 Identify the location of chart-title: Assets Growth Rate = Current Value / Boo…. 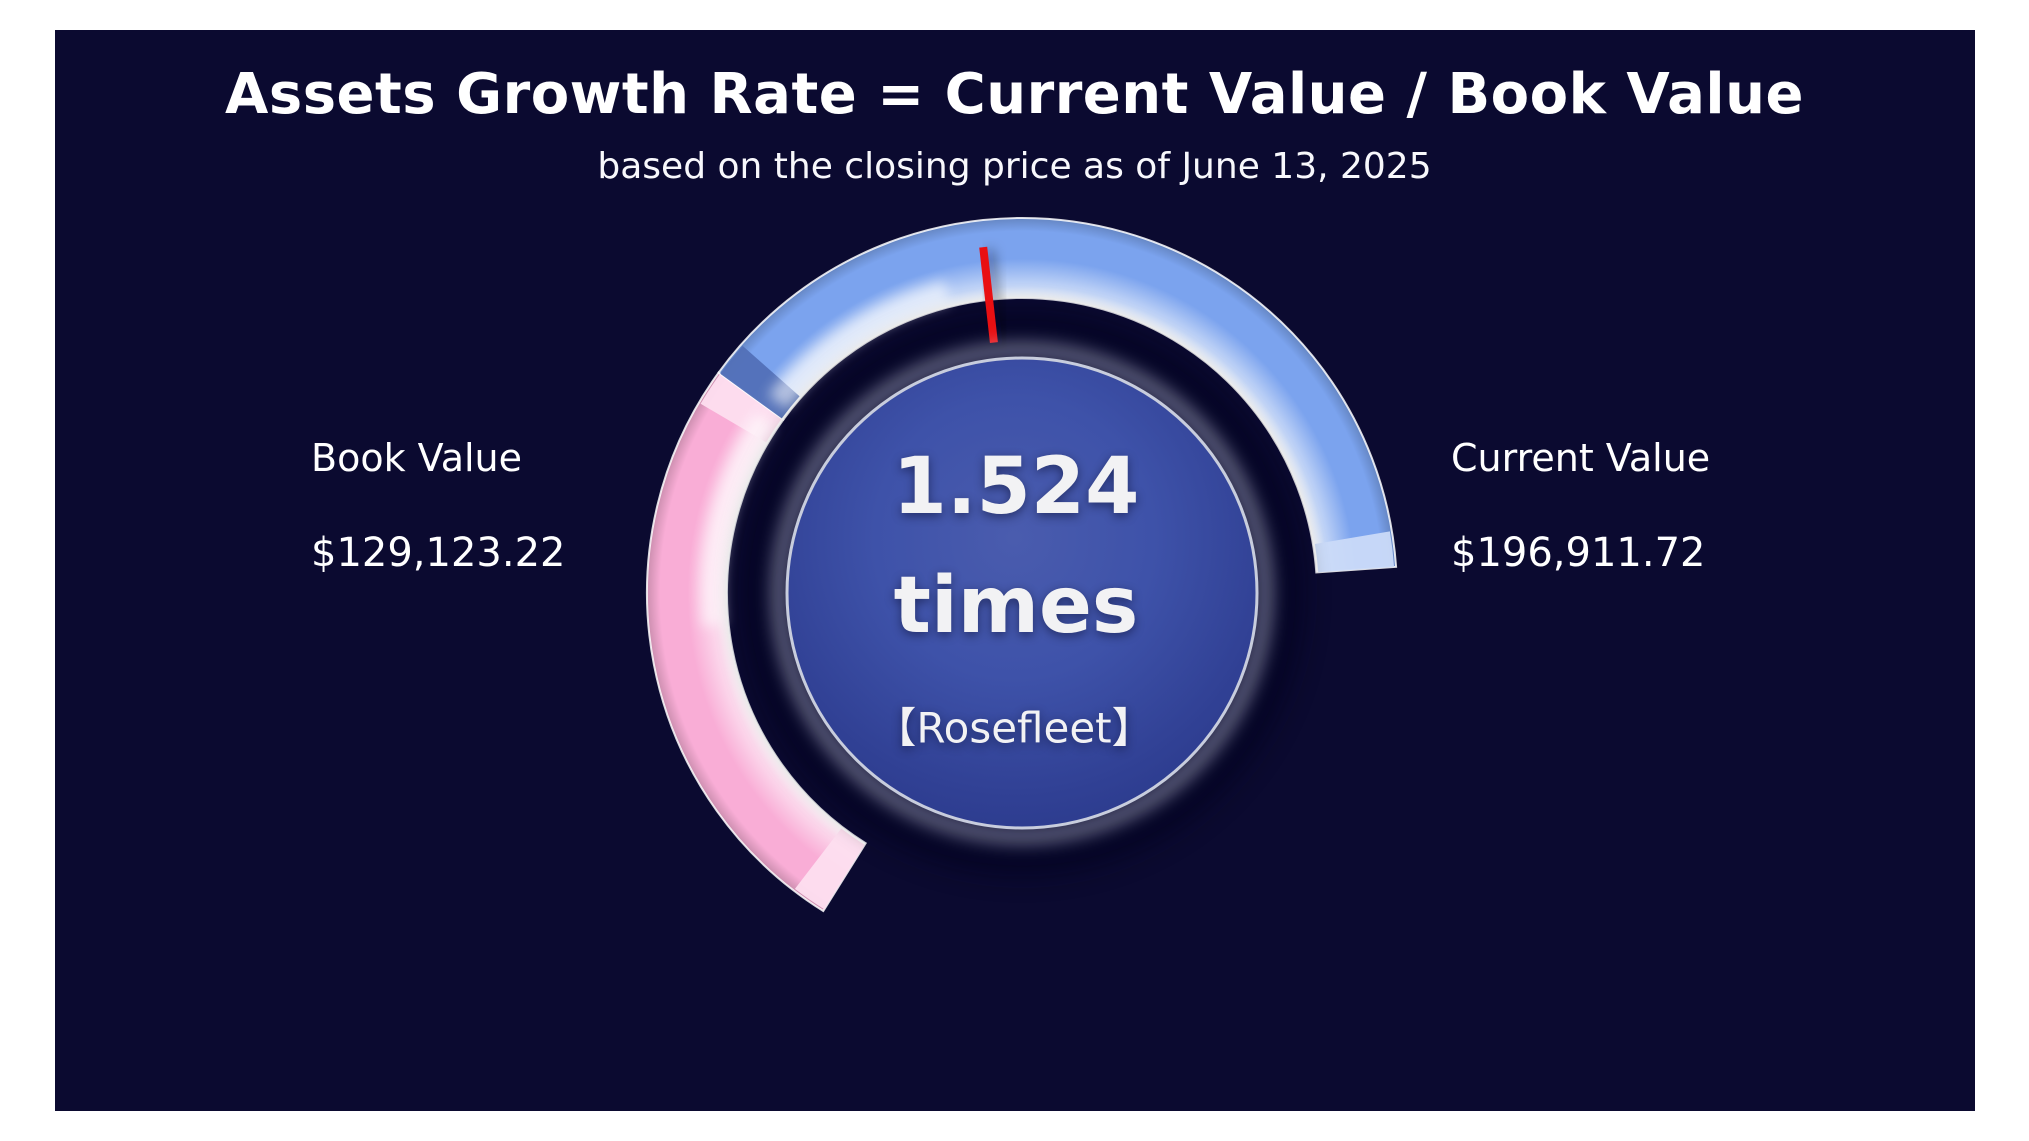
(1014, 94).